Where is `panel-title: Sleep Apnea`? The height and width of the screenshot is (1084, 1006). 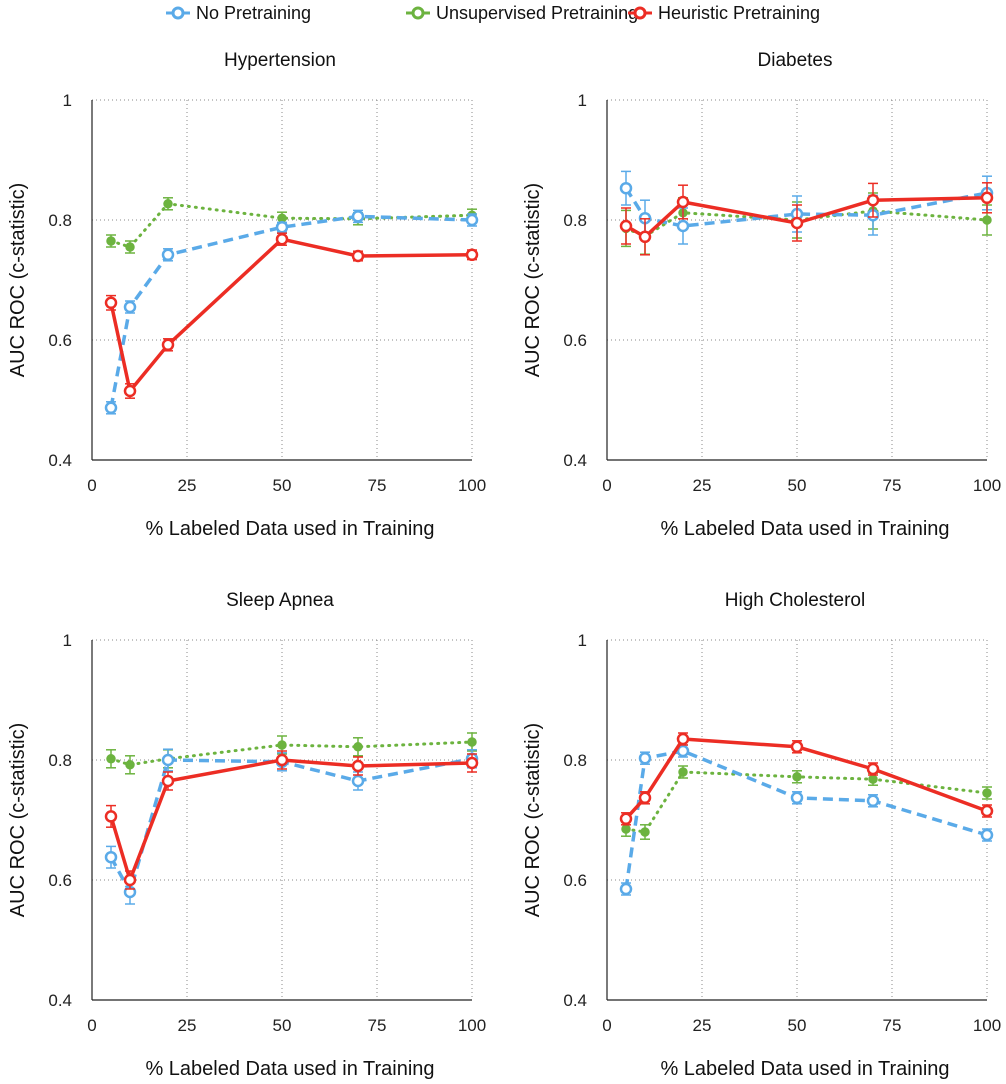 panel-title: Sleep Apnea is located at coordinates (280, 600).